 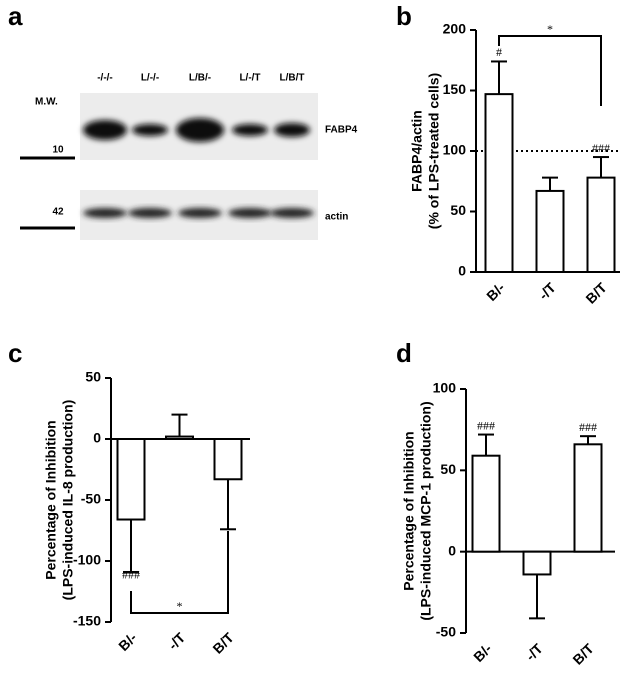 I want to click on y-tick-label: 150, so click(x=455, y=89).